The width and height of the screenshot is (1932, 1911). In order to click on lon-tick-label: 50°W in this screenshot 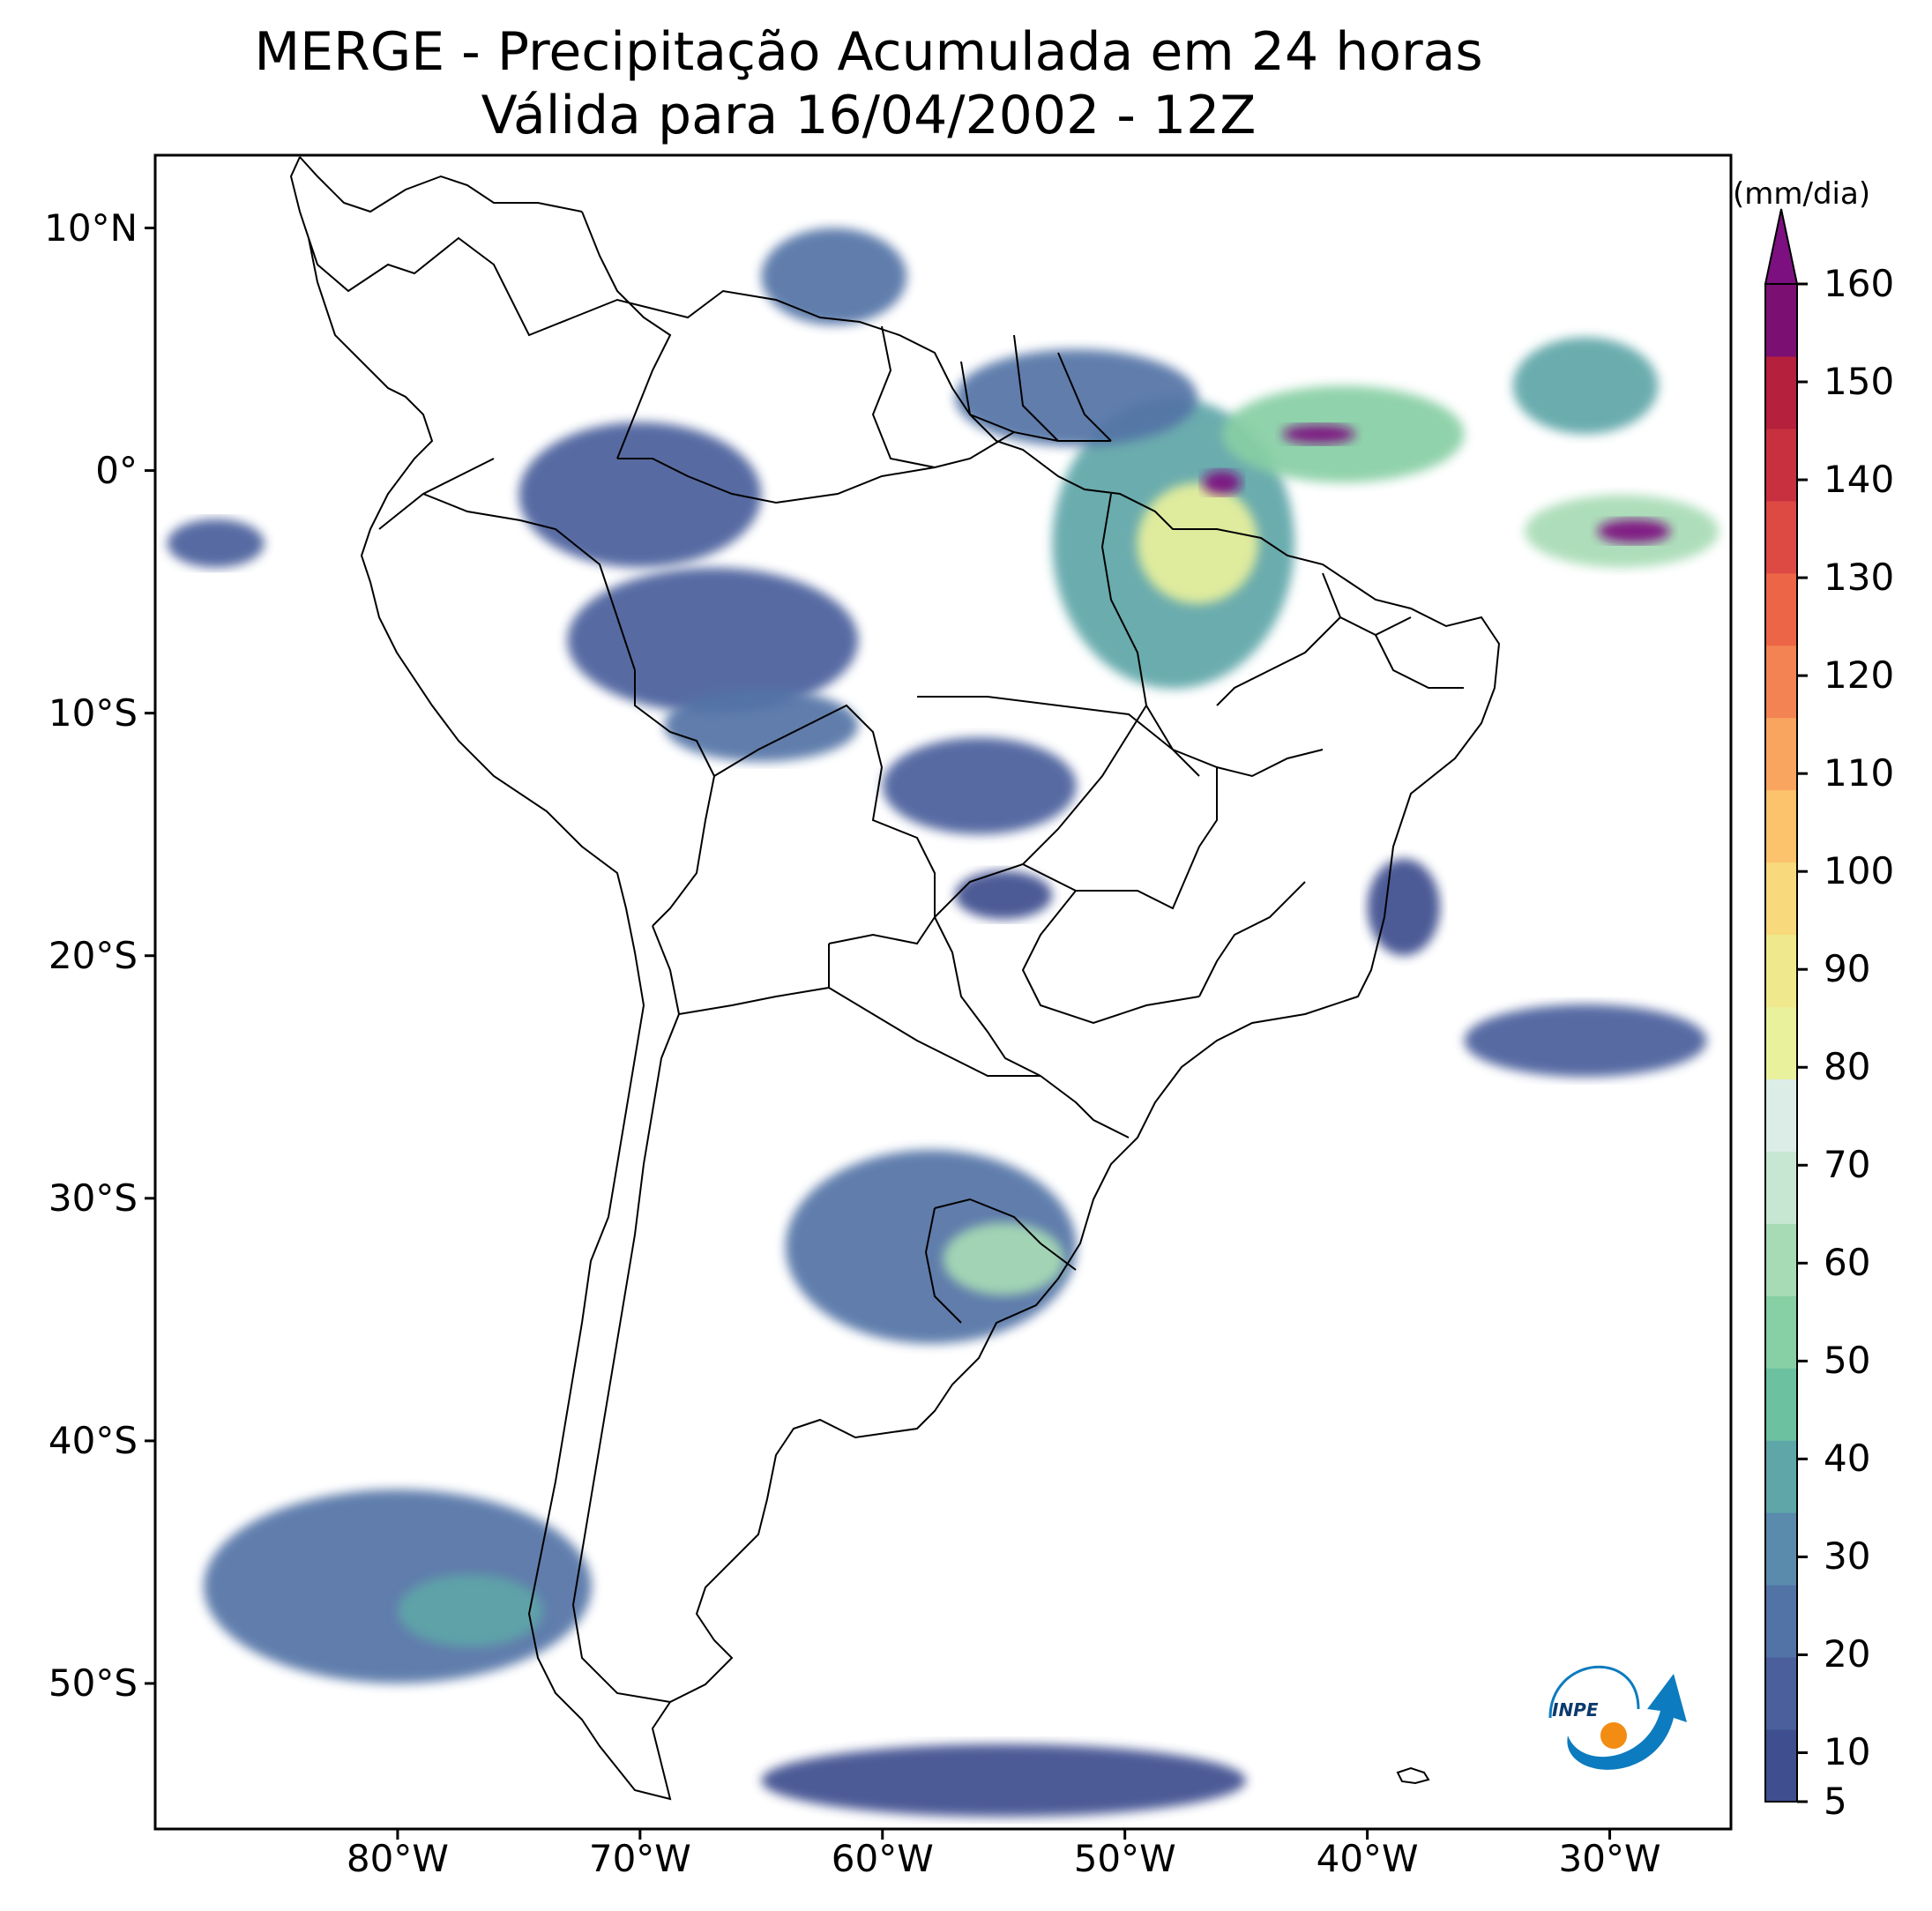, I will do `click(1124, 1858)`.